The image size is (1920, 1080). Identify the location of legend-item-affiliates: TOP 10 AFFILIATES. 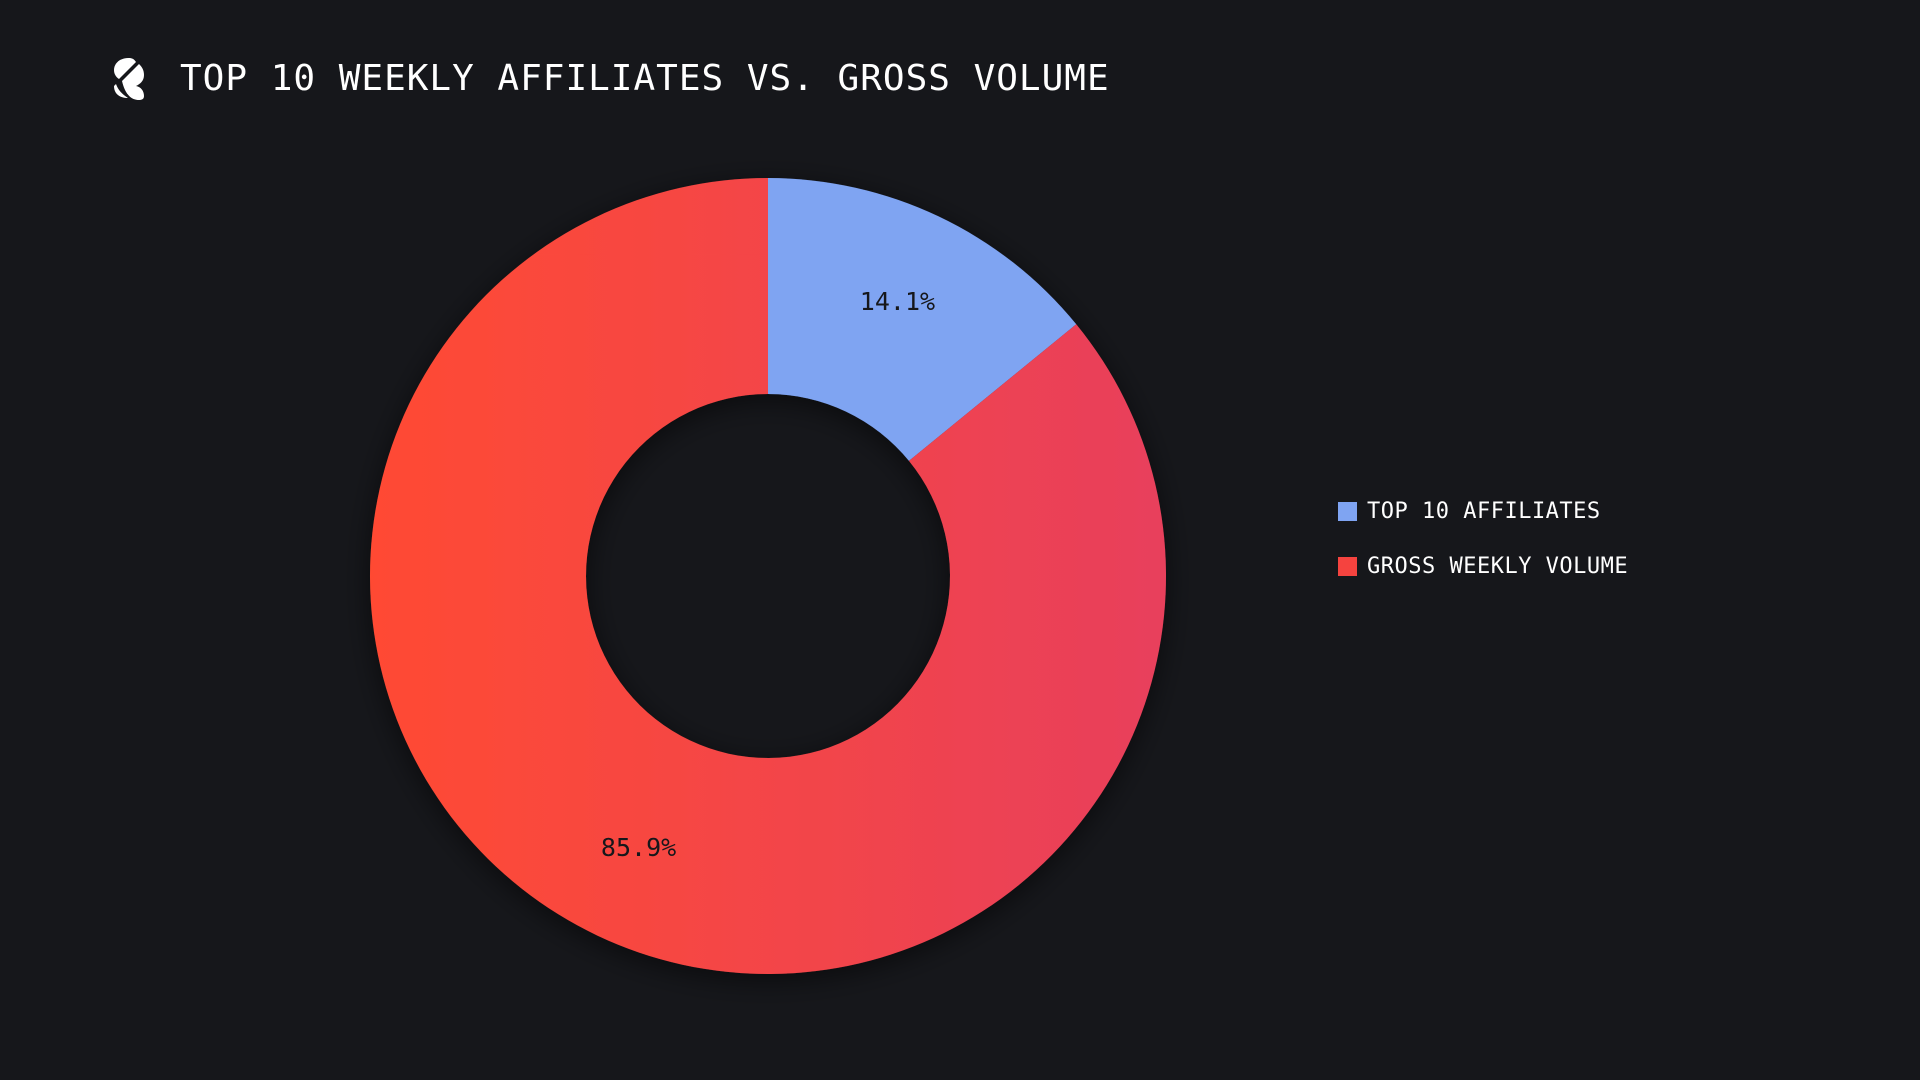
(1483, 511).